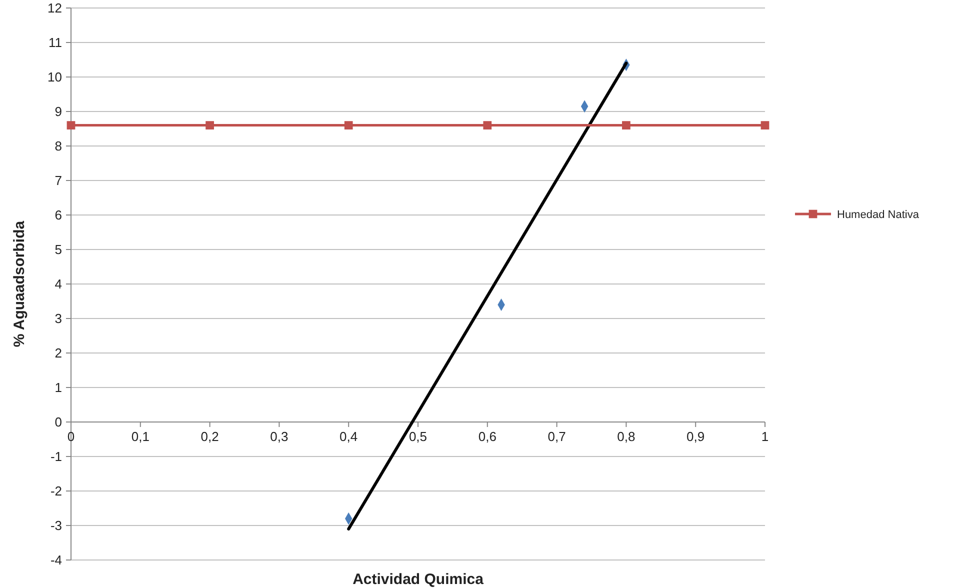 This screenshot has width=960, height=588. I want to click on y-tick-label: 11, so click(55, 42).